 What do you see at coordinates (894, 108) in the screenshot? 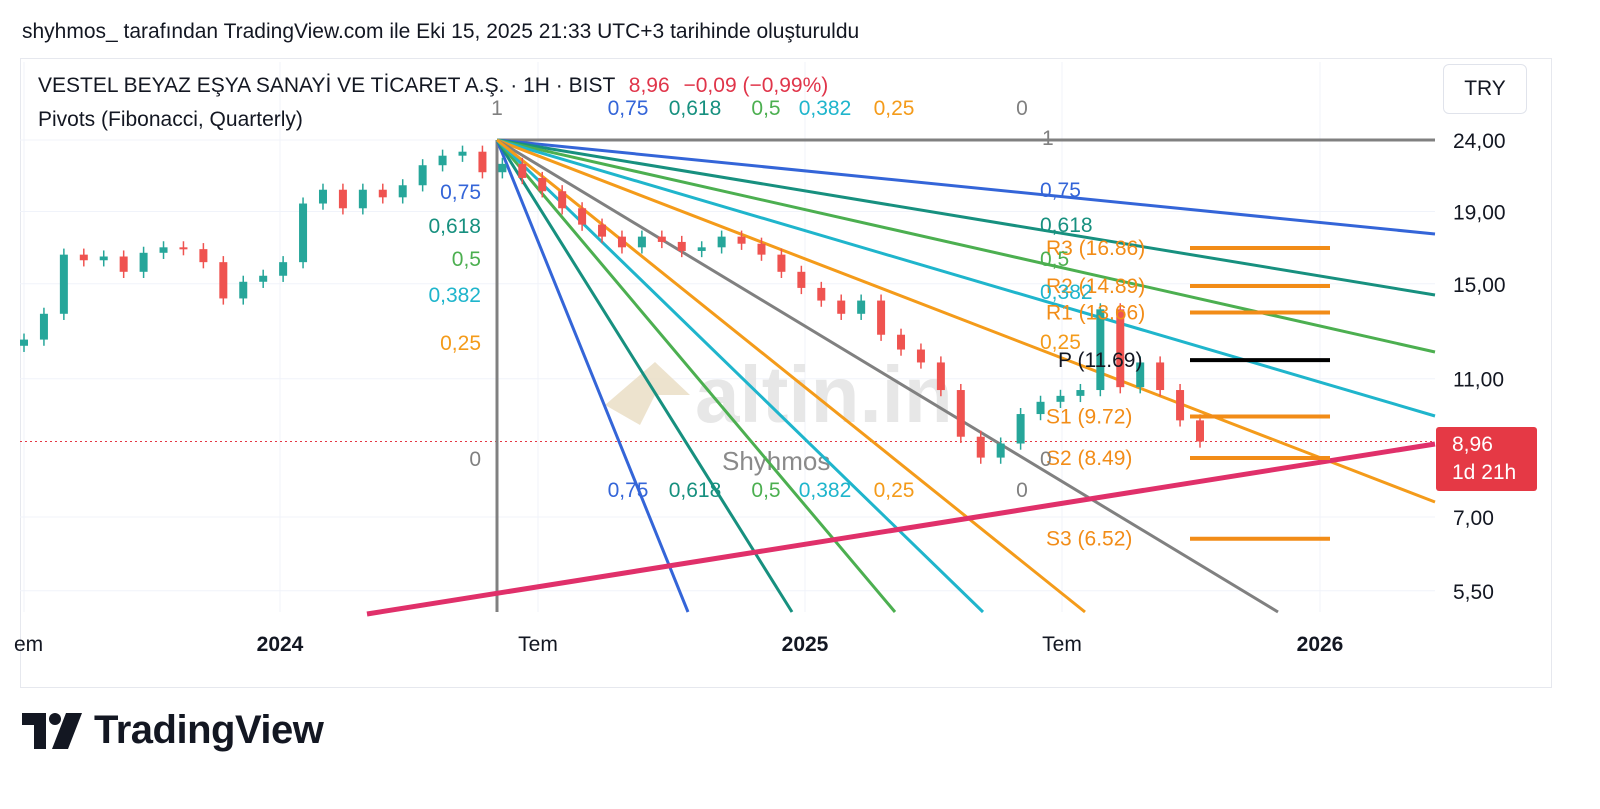
I see `fib-top-label: 0,25` at bounding box center [894, 108].